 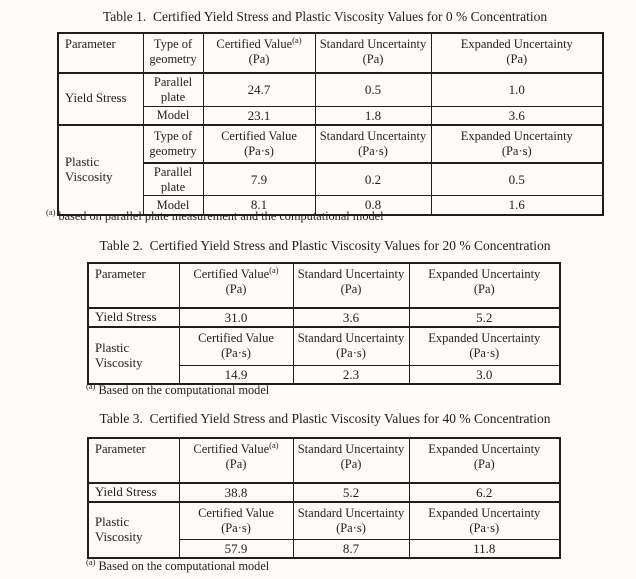 What do you see at coordinates (351, 274) in the screenshot?
I see `t2-h-standard-text: Standard Uncertainty` at bounding box center [351, 274].